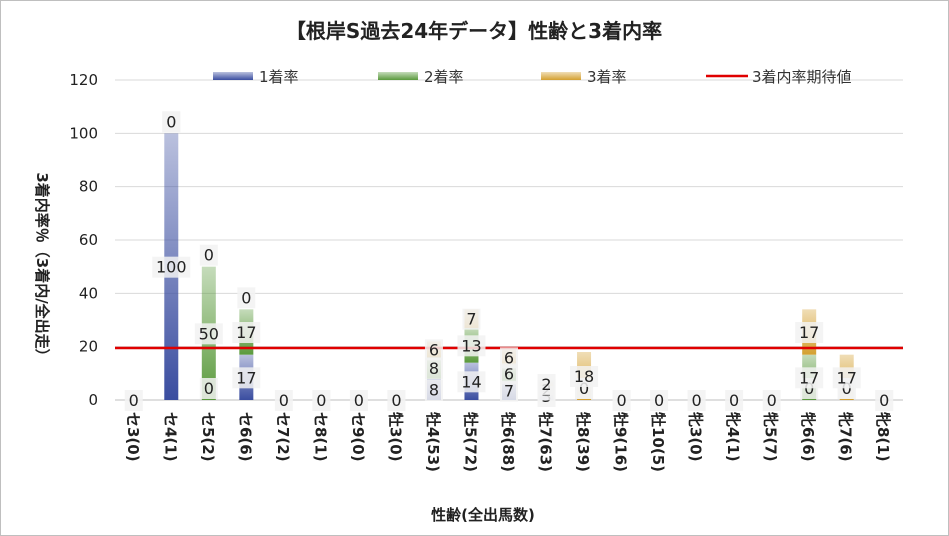 The image size is (949, 536). What do you see at coordinates (133, 437) in the screenshot?
I see `x-tick-label: セ3(0)` at bounding box center [133, 437].